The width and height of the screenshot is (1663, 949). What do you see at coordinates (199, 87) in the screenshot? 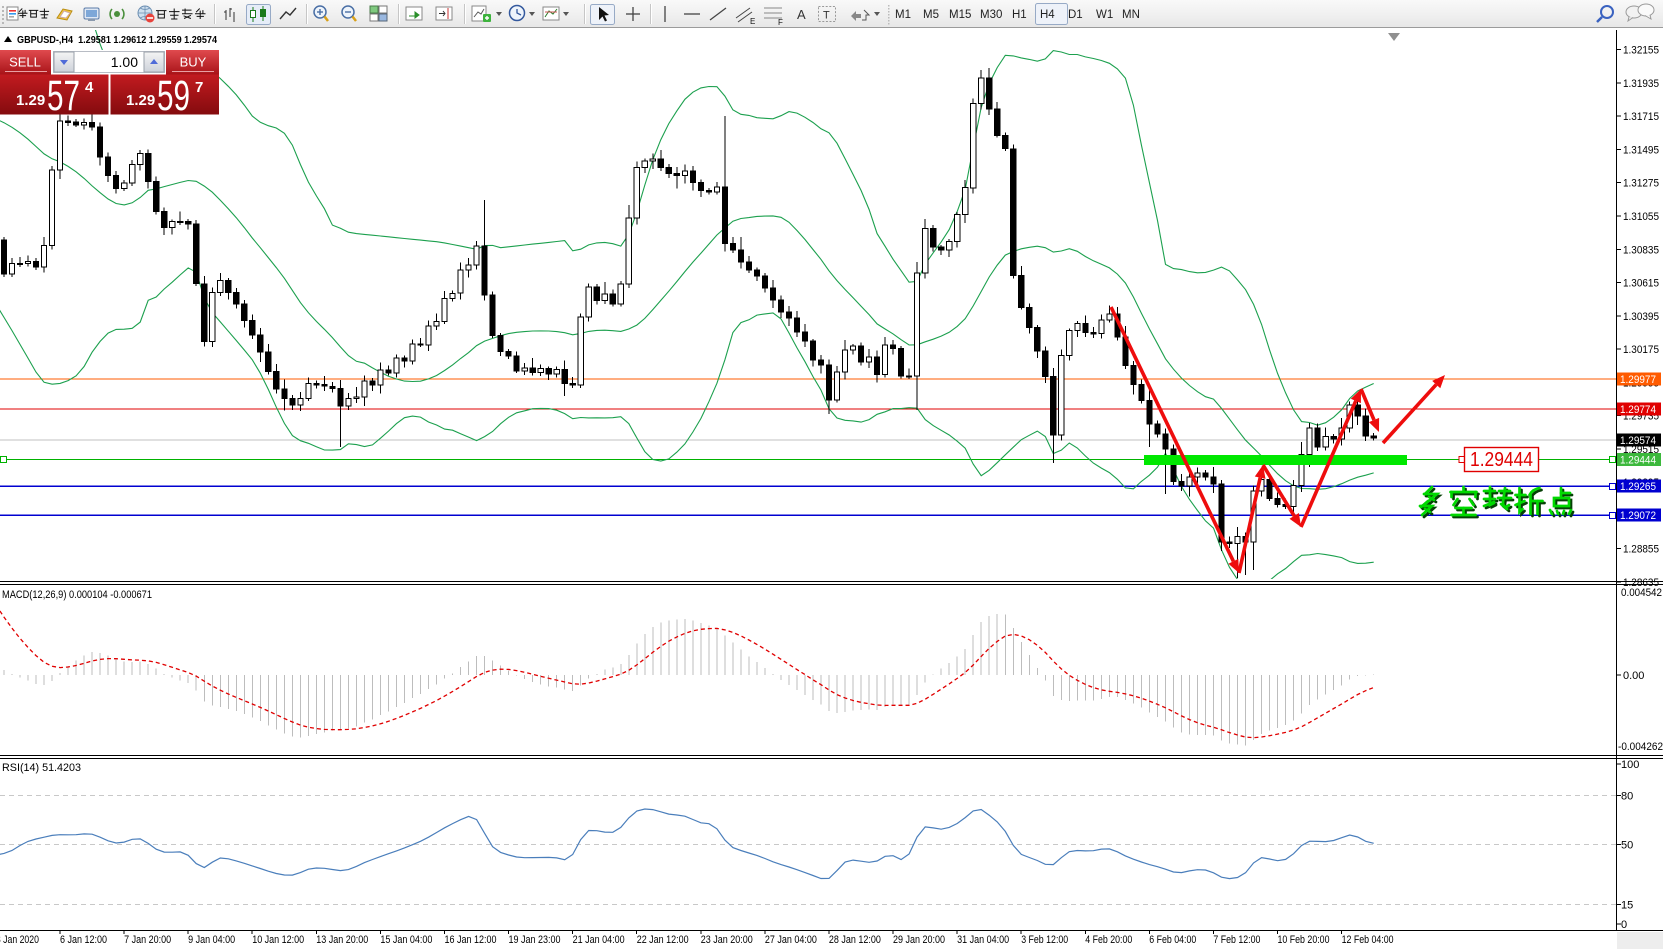
I see `svg-text: 7` at bounding box center [199, 87].